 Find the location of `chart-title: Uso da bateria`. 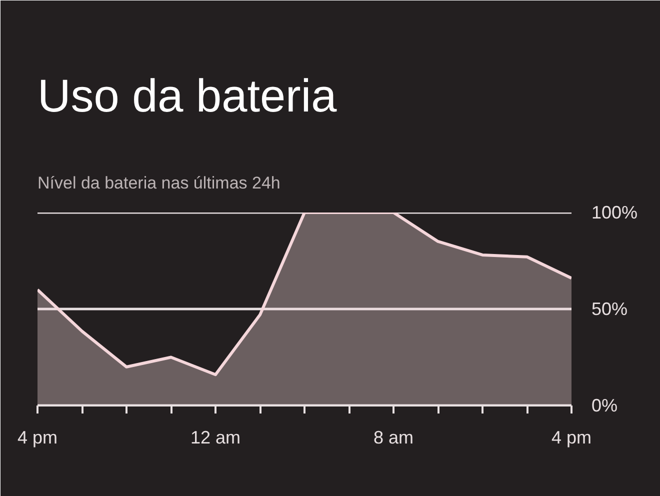

chart-title: Uso da bateria is located at coordinates (188, 96).